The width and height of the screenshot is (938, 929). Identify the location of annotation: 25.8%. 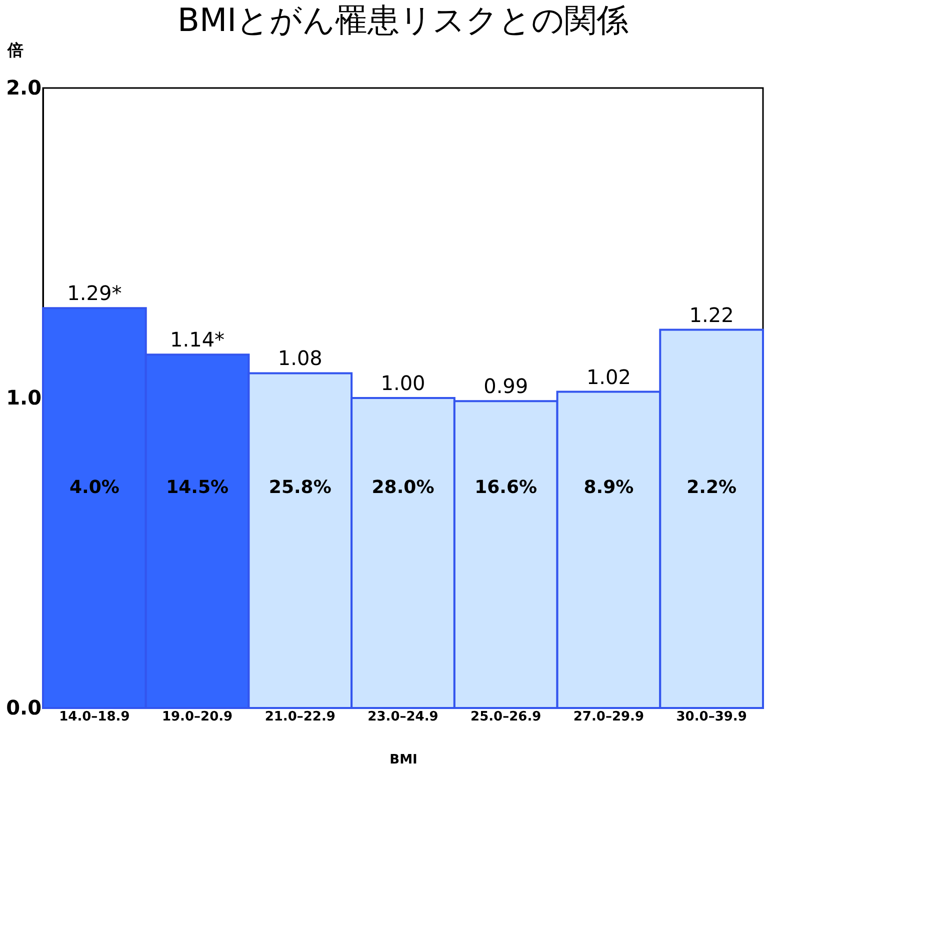
(300, 487).